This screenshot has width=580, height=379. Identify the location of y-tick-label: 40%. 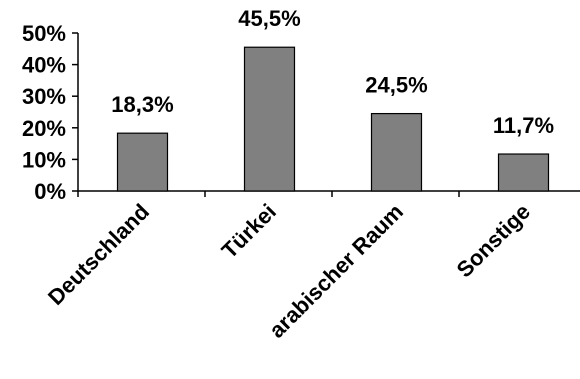
(44, 65).